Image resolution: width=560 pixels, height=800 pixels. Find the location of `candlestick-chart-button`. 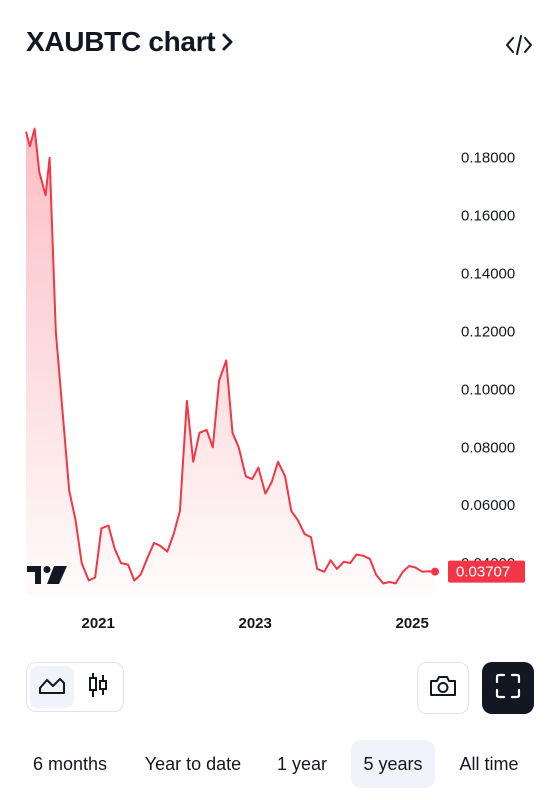

candlestick-chart-button is located at coordinates (98, 687).